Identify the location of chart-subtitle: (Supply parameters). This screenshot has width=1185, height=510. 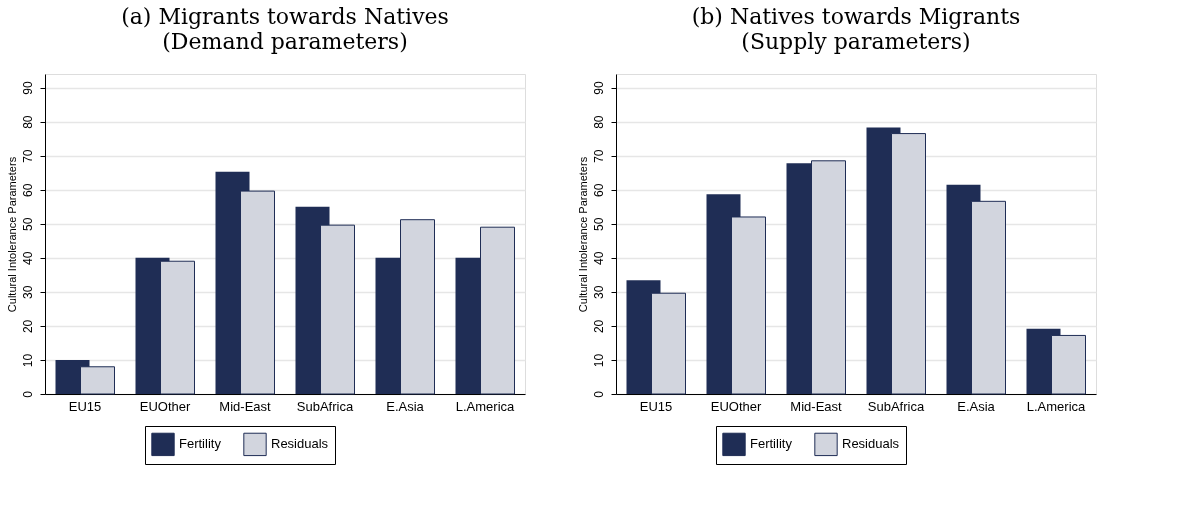
(856, 41).